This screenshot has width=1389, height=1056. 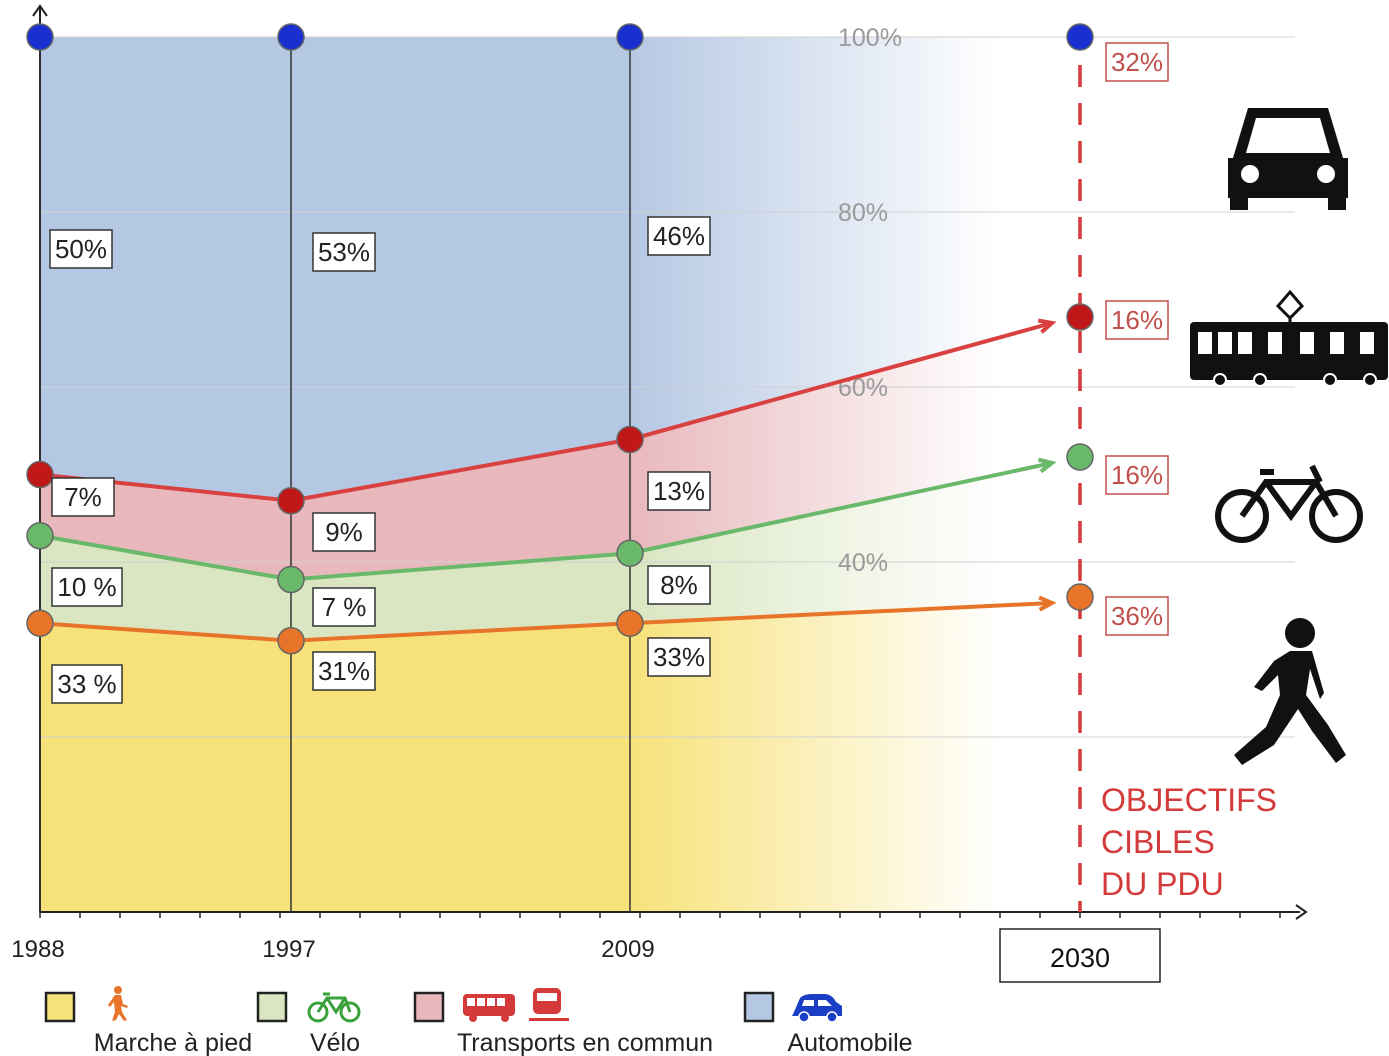 I want to click on line-velo, so click(x=546, y=521).